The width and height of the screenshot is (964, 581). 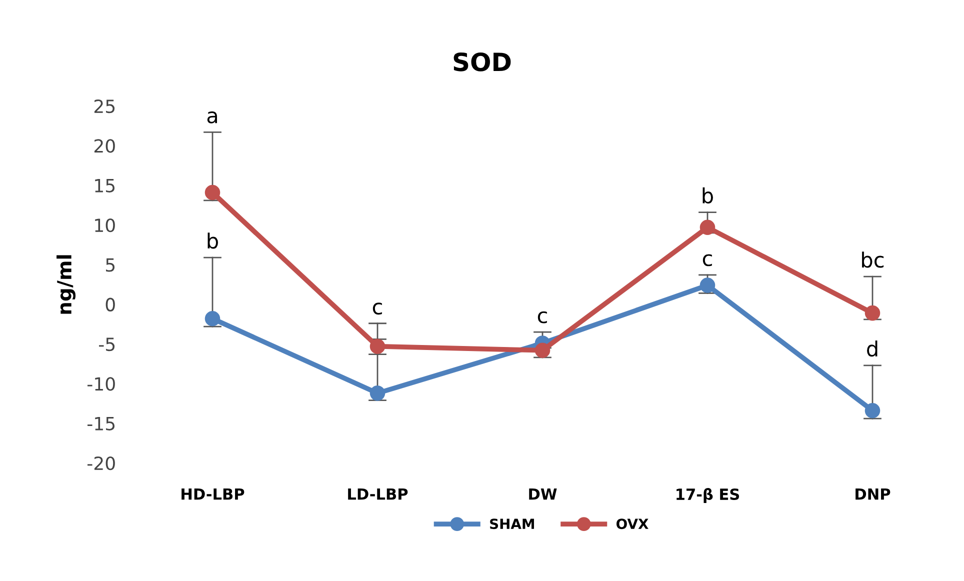 I want to click on y-tick-label: -5, so click(x=106, y=345).